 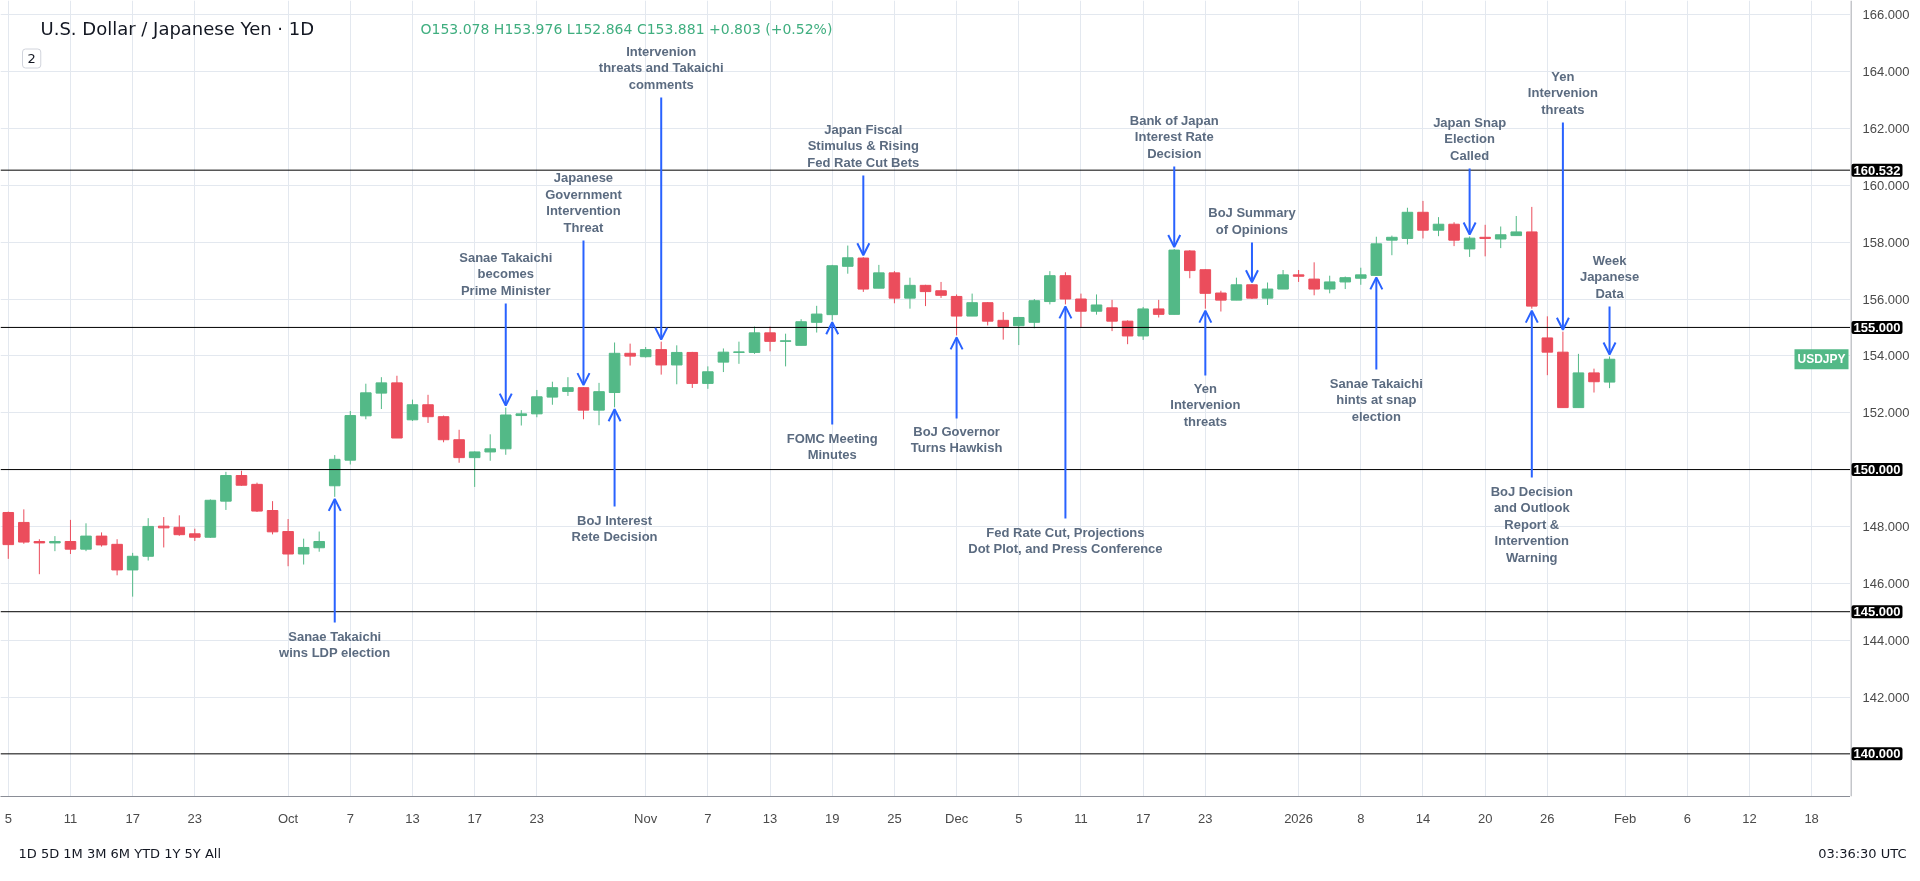 What do you see at coordinates (956, 439) in the screenshot?
I see `annotation: BoJ Governor Turns Hawkish` at bounding box center [956, 439].